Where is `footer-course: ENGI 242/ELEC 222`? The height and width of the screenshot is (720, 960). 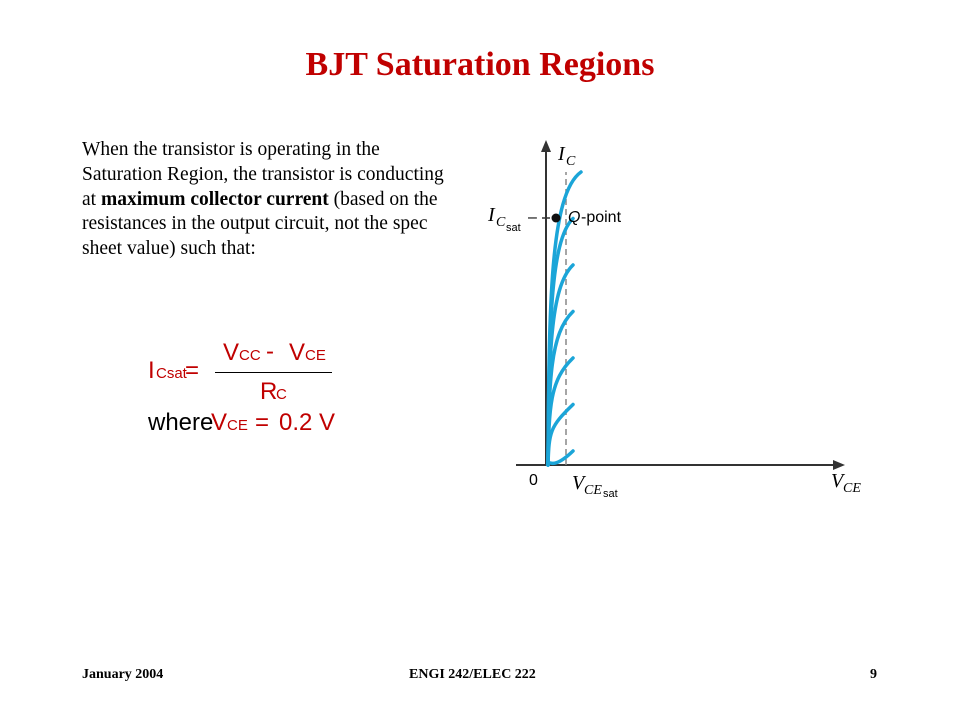
footer-course: ENGI 242/ELEC 222 is located at coordinates (472, 674).